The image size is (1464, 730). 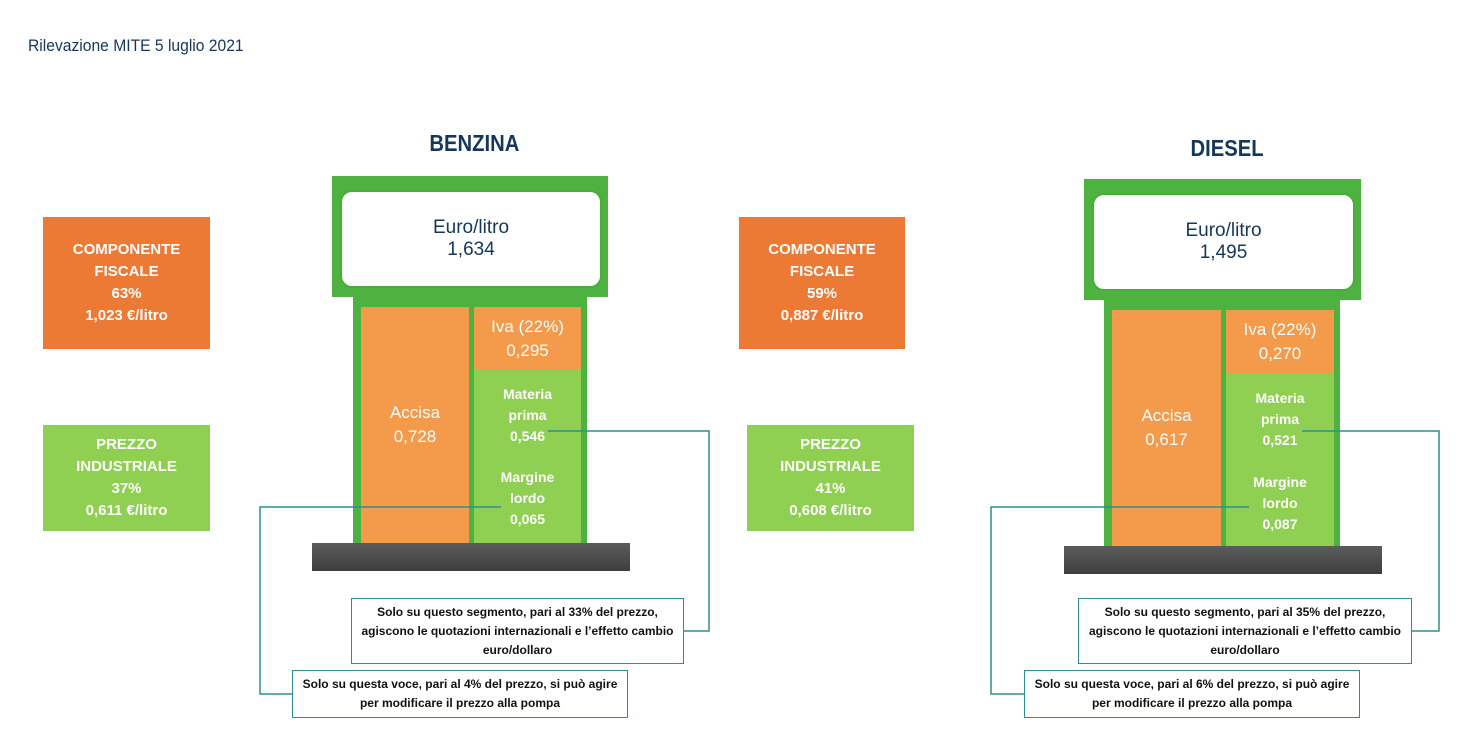 I want to click on benzina-ml-line2: lordo, so click(x=527, y=497).